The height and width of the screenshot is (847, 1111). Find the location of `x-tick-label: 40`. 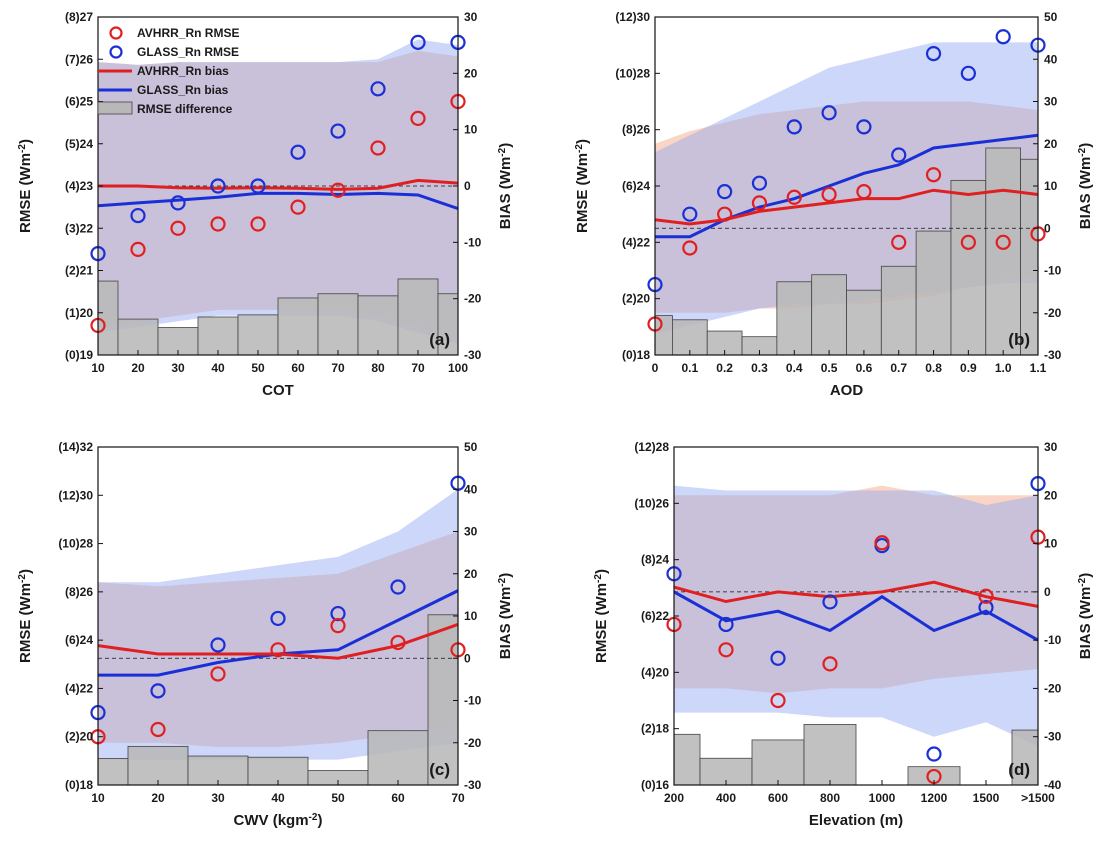

x-tick-label: 40 is located at coordinates (218, 368).